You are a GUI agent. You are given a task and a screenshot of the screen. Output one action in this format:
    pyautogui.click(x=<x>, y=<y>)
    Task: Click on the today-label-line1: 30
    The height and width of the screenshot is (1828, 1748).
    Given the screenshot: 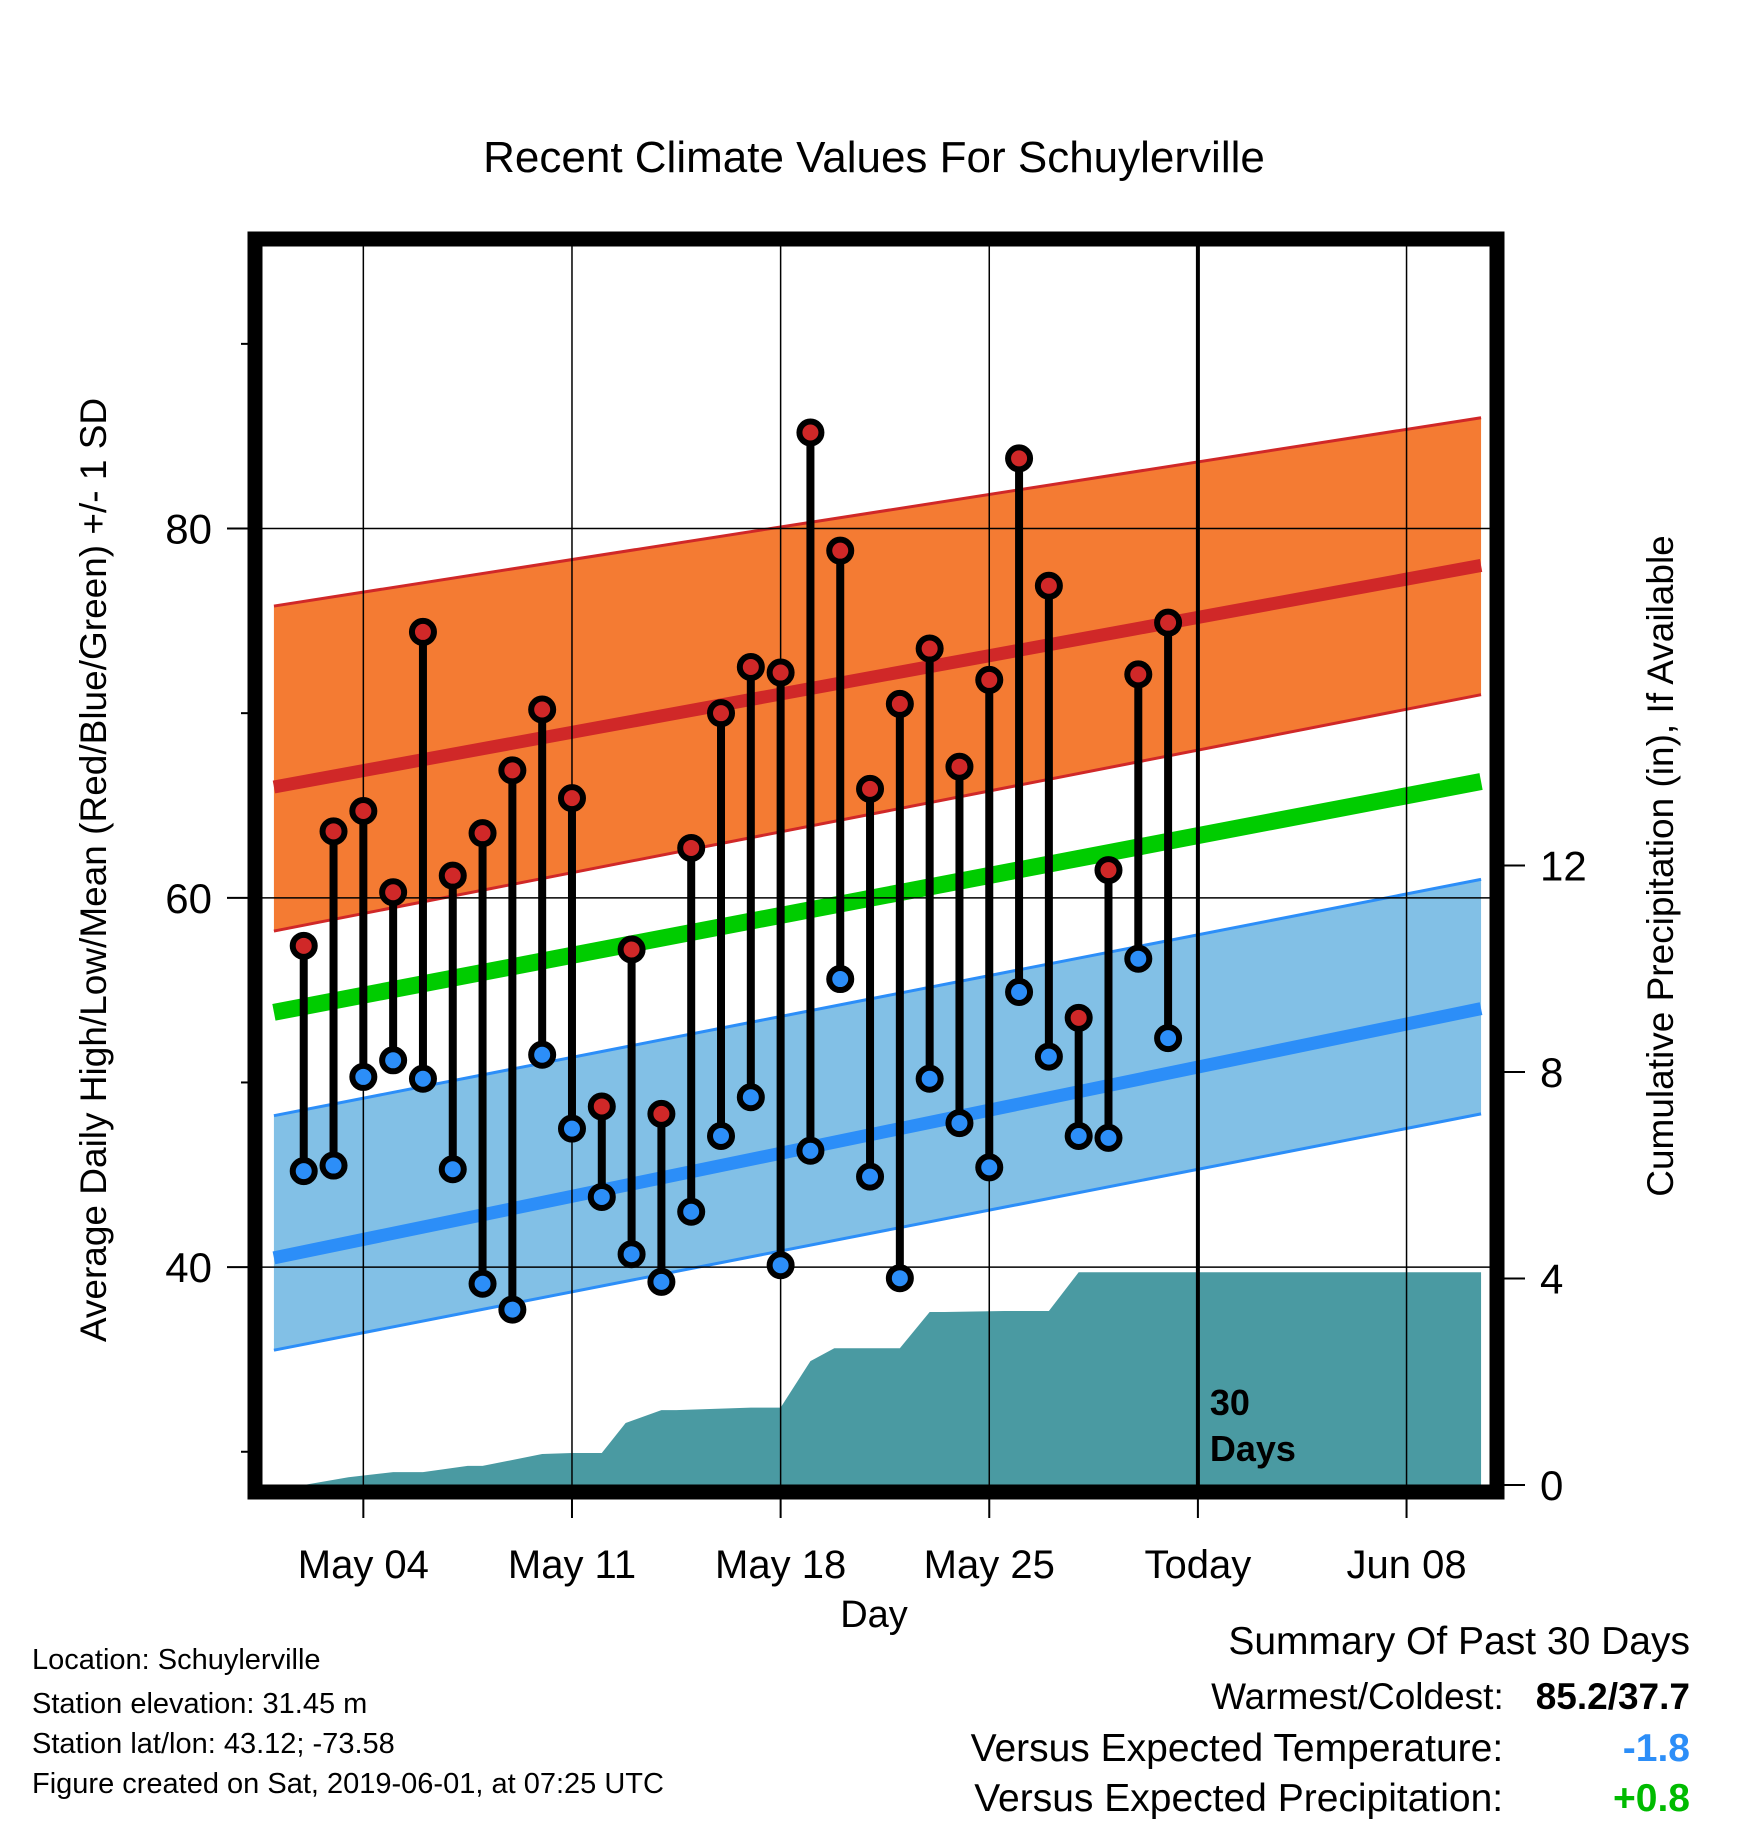 What is the action you would take?
    pyautogui.click(x=1230, y=1402)
    